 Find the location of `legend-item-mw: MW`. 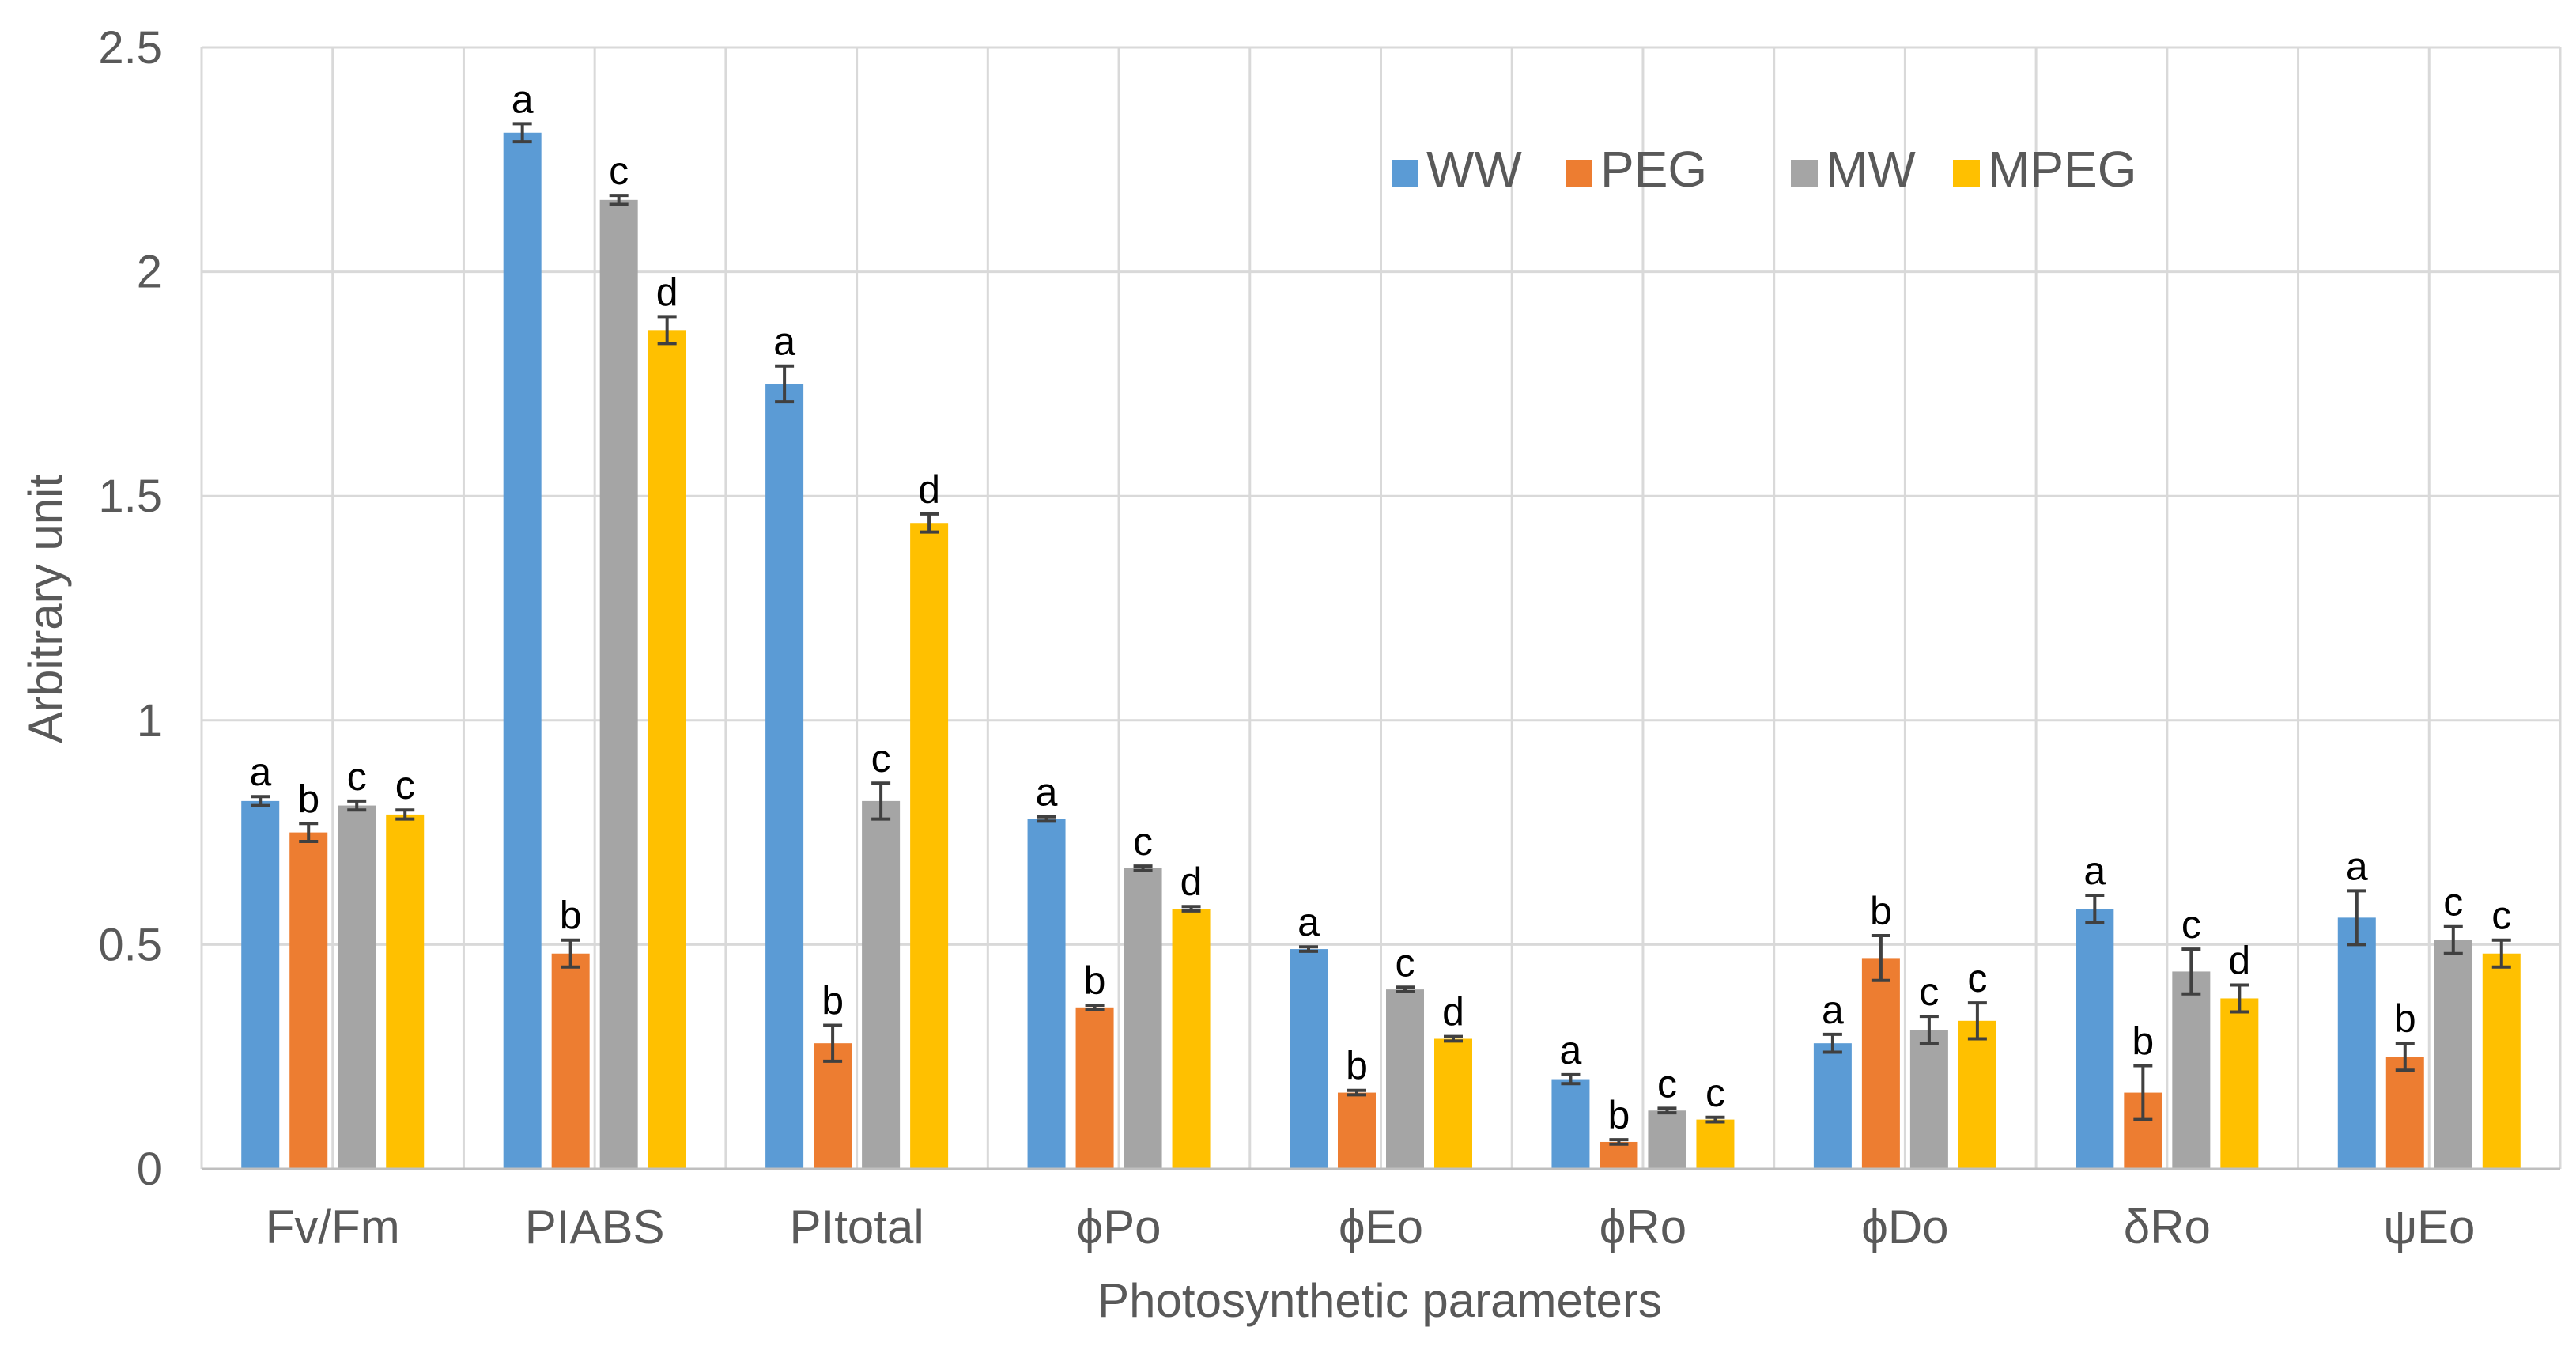

legend-item-mw: MW is located at coordinates (1853, 169).